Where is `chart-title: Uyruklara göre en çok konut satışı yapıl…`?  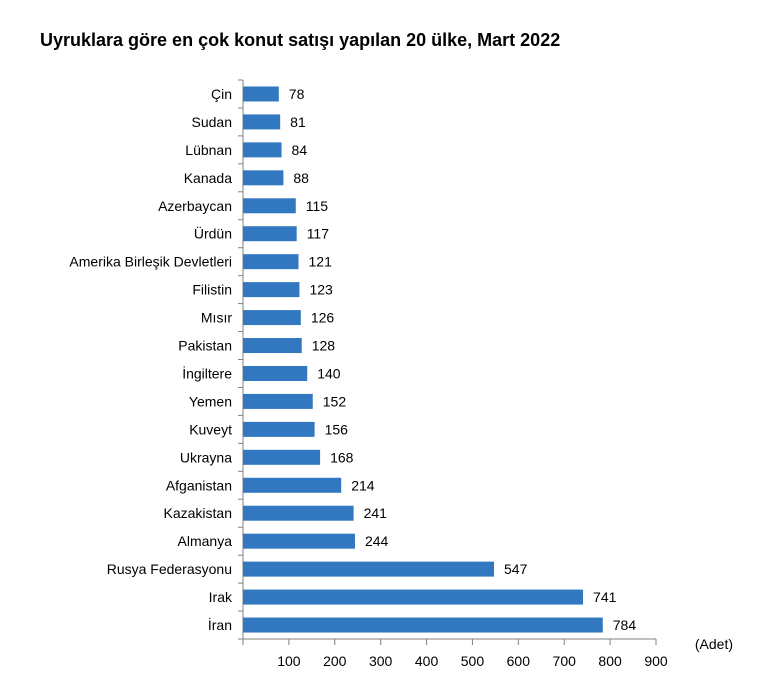 chart-title: Uyruklara göre en çok konut satışı yapıl… is located at coordinates (300, 40).